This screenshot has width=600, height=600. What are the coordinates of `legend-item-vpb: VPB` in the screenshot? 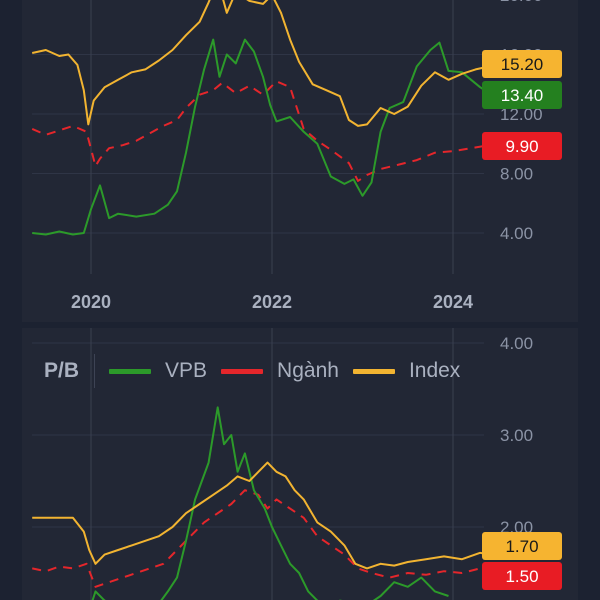 It's located at (158, 371).